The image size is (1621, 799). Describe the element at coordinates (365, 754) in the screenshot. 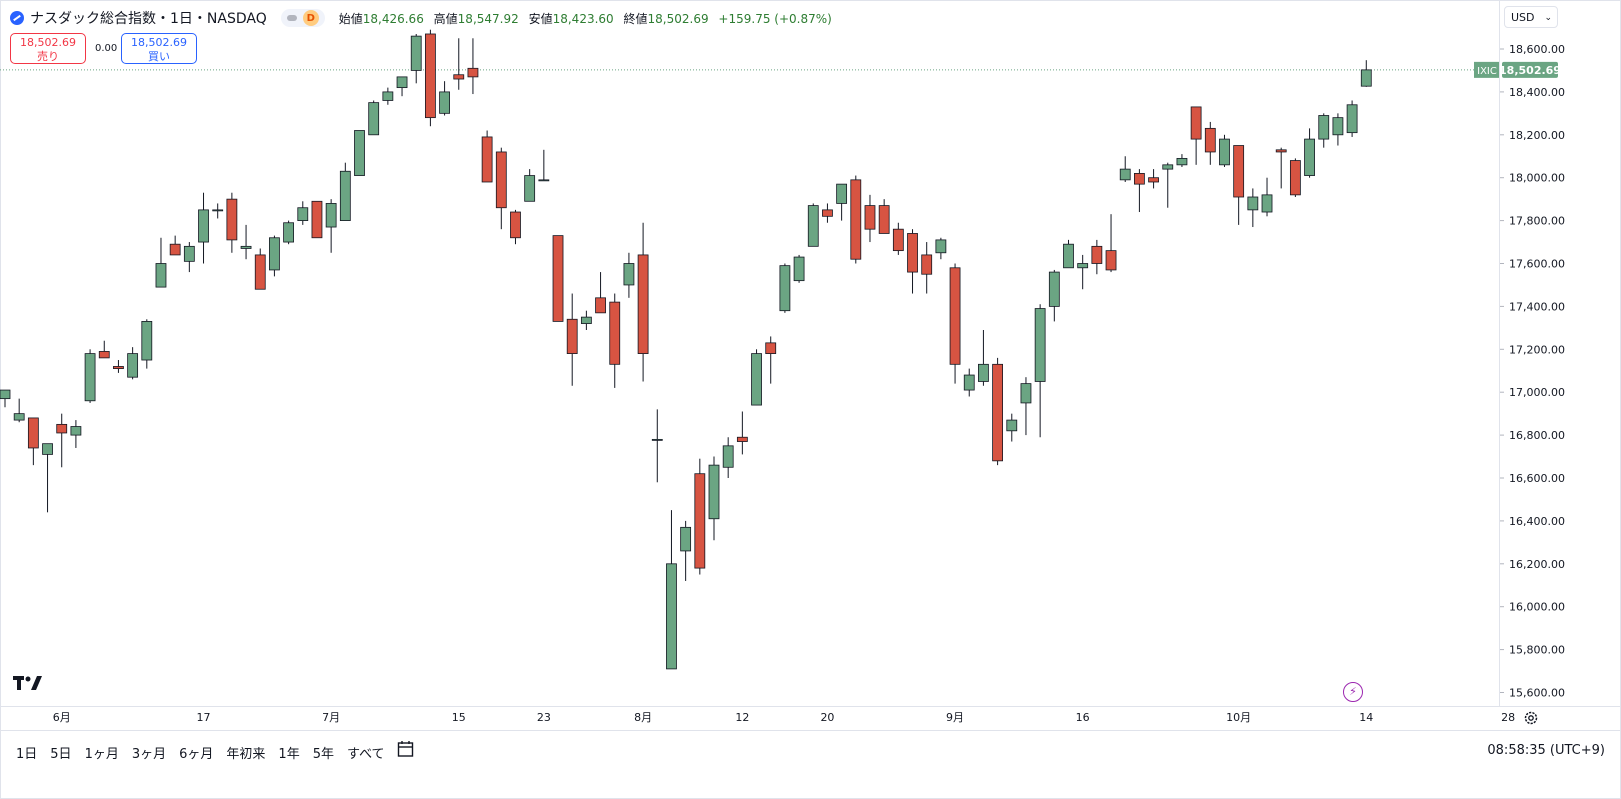

I see `timeframe-all: すべて` at that location.